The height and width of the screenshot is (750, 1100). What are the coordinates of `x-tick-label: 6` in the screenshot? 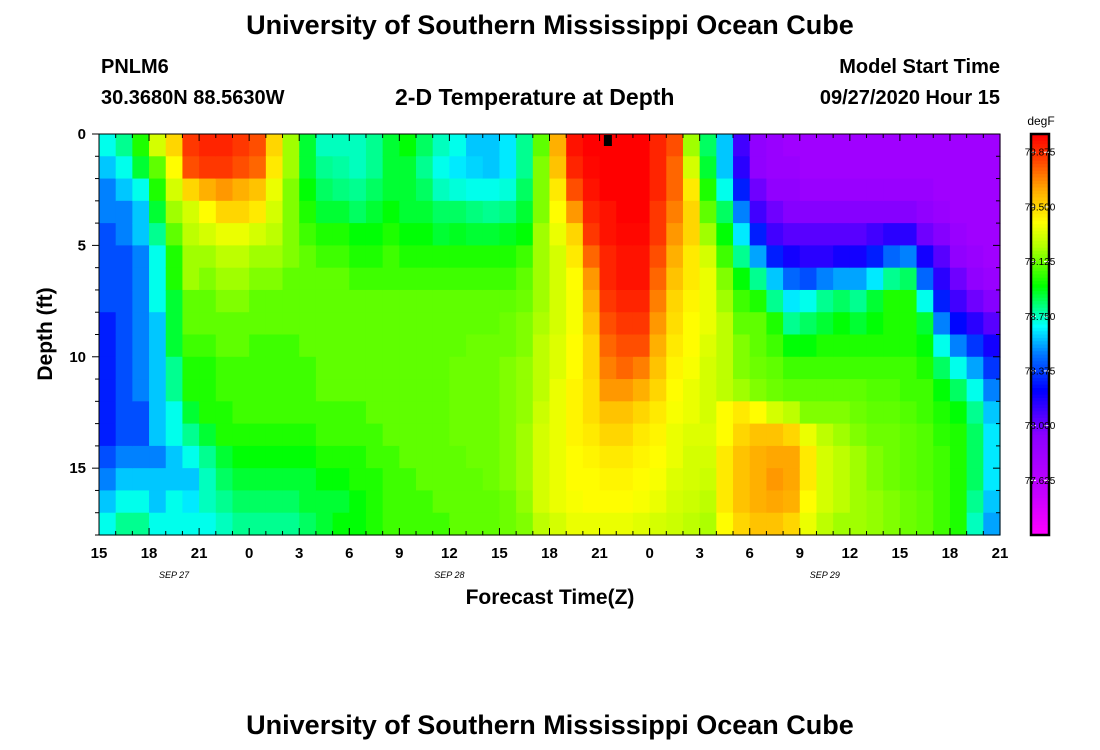 It's located at (349, 553).